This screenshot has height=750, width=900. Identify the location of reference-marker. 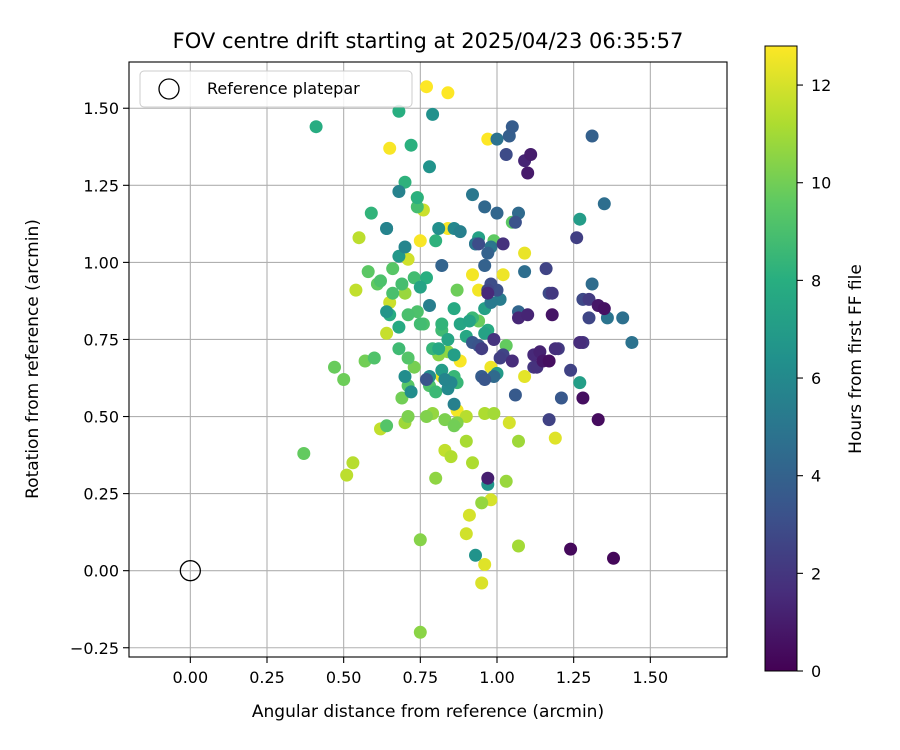
(190, 571).